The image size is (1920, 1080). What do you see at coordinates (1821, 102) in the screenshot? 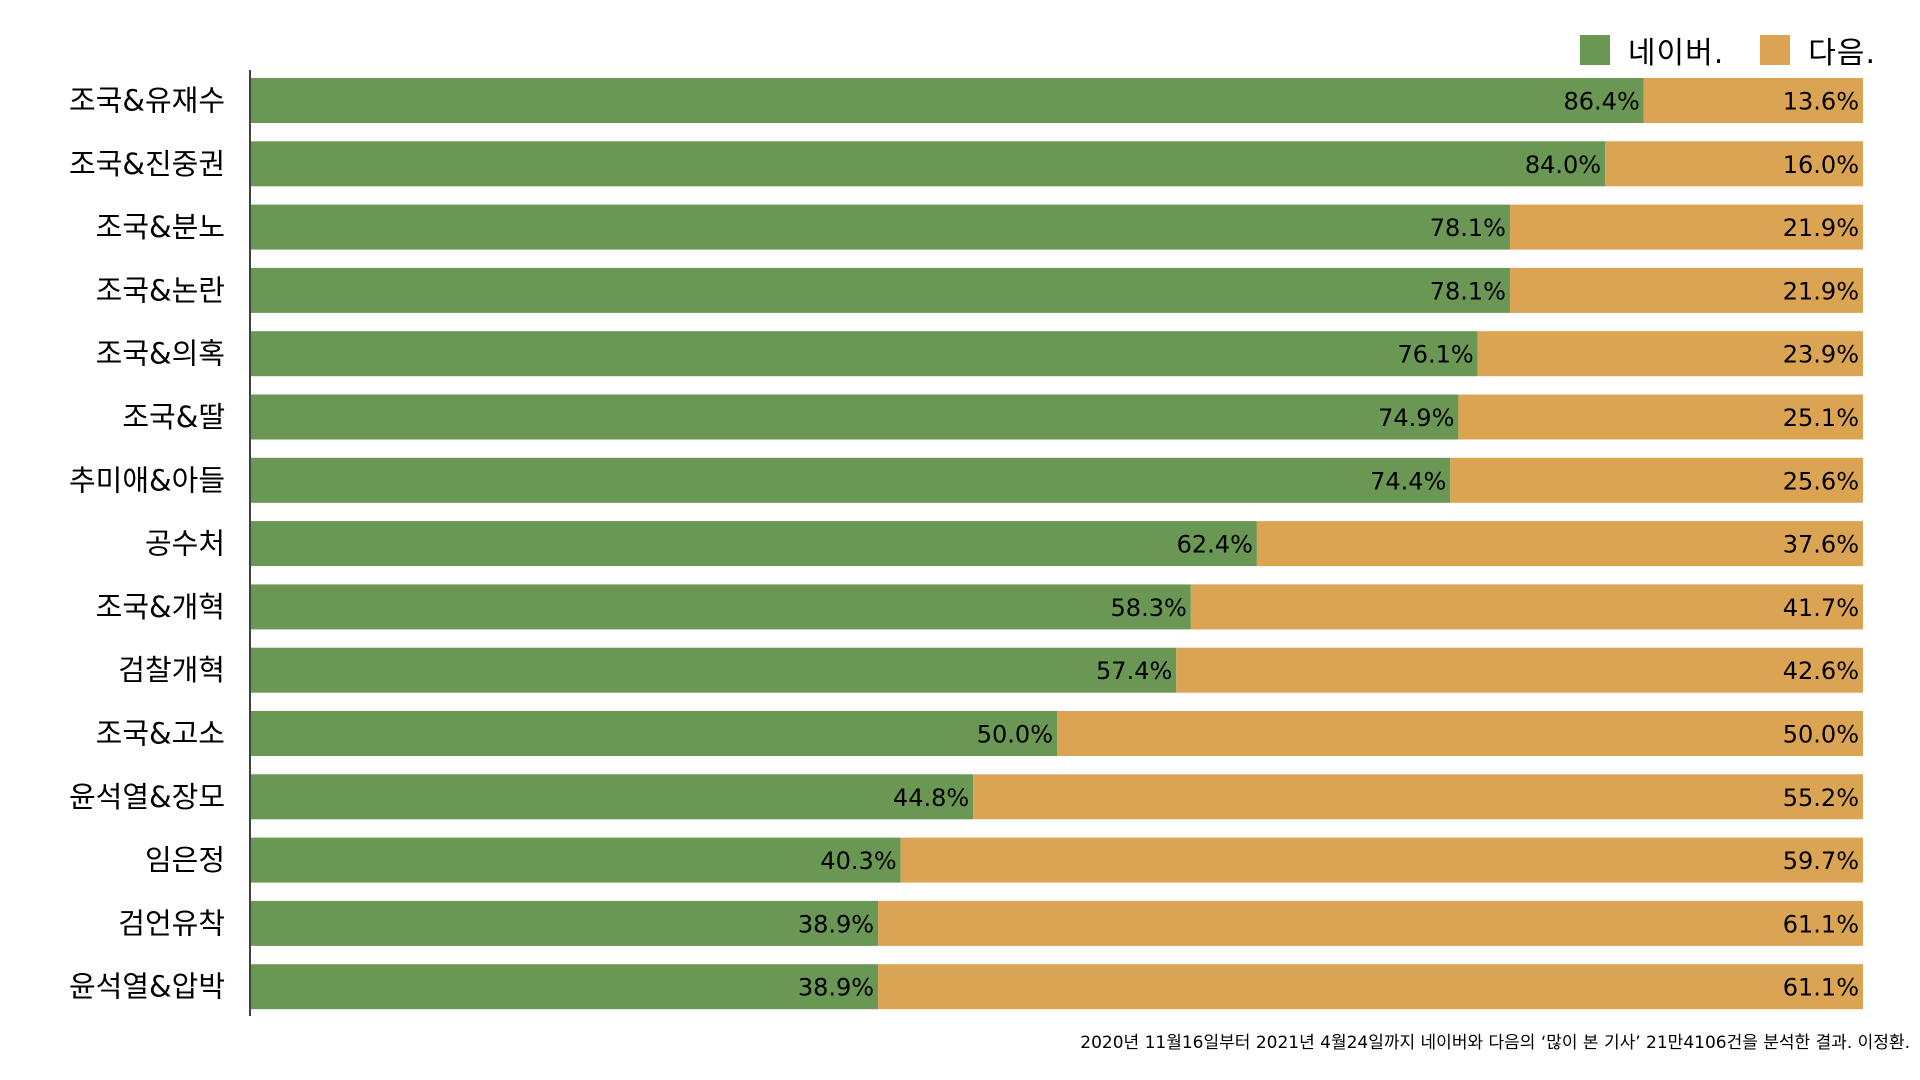
I see `data-label-daum: 13.6%` at bounding box center [1821, 102].